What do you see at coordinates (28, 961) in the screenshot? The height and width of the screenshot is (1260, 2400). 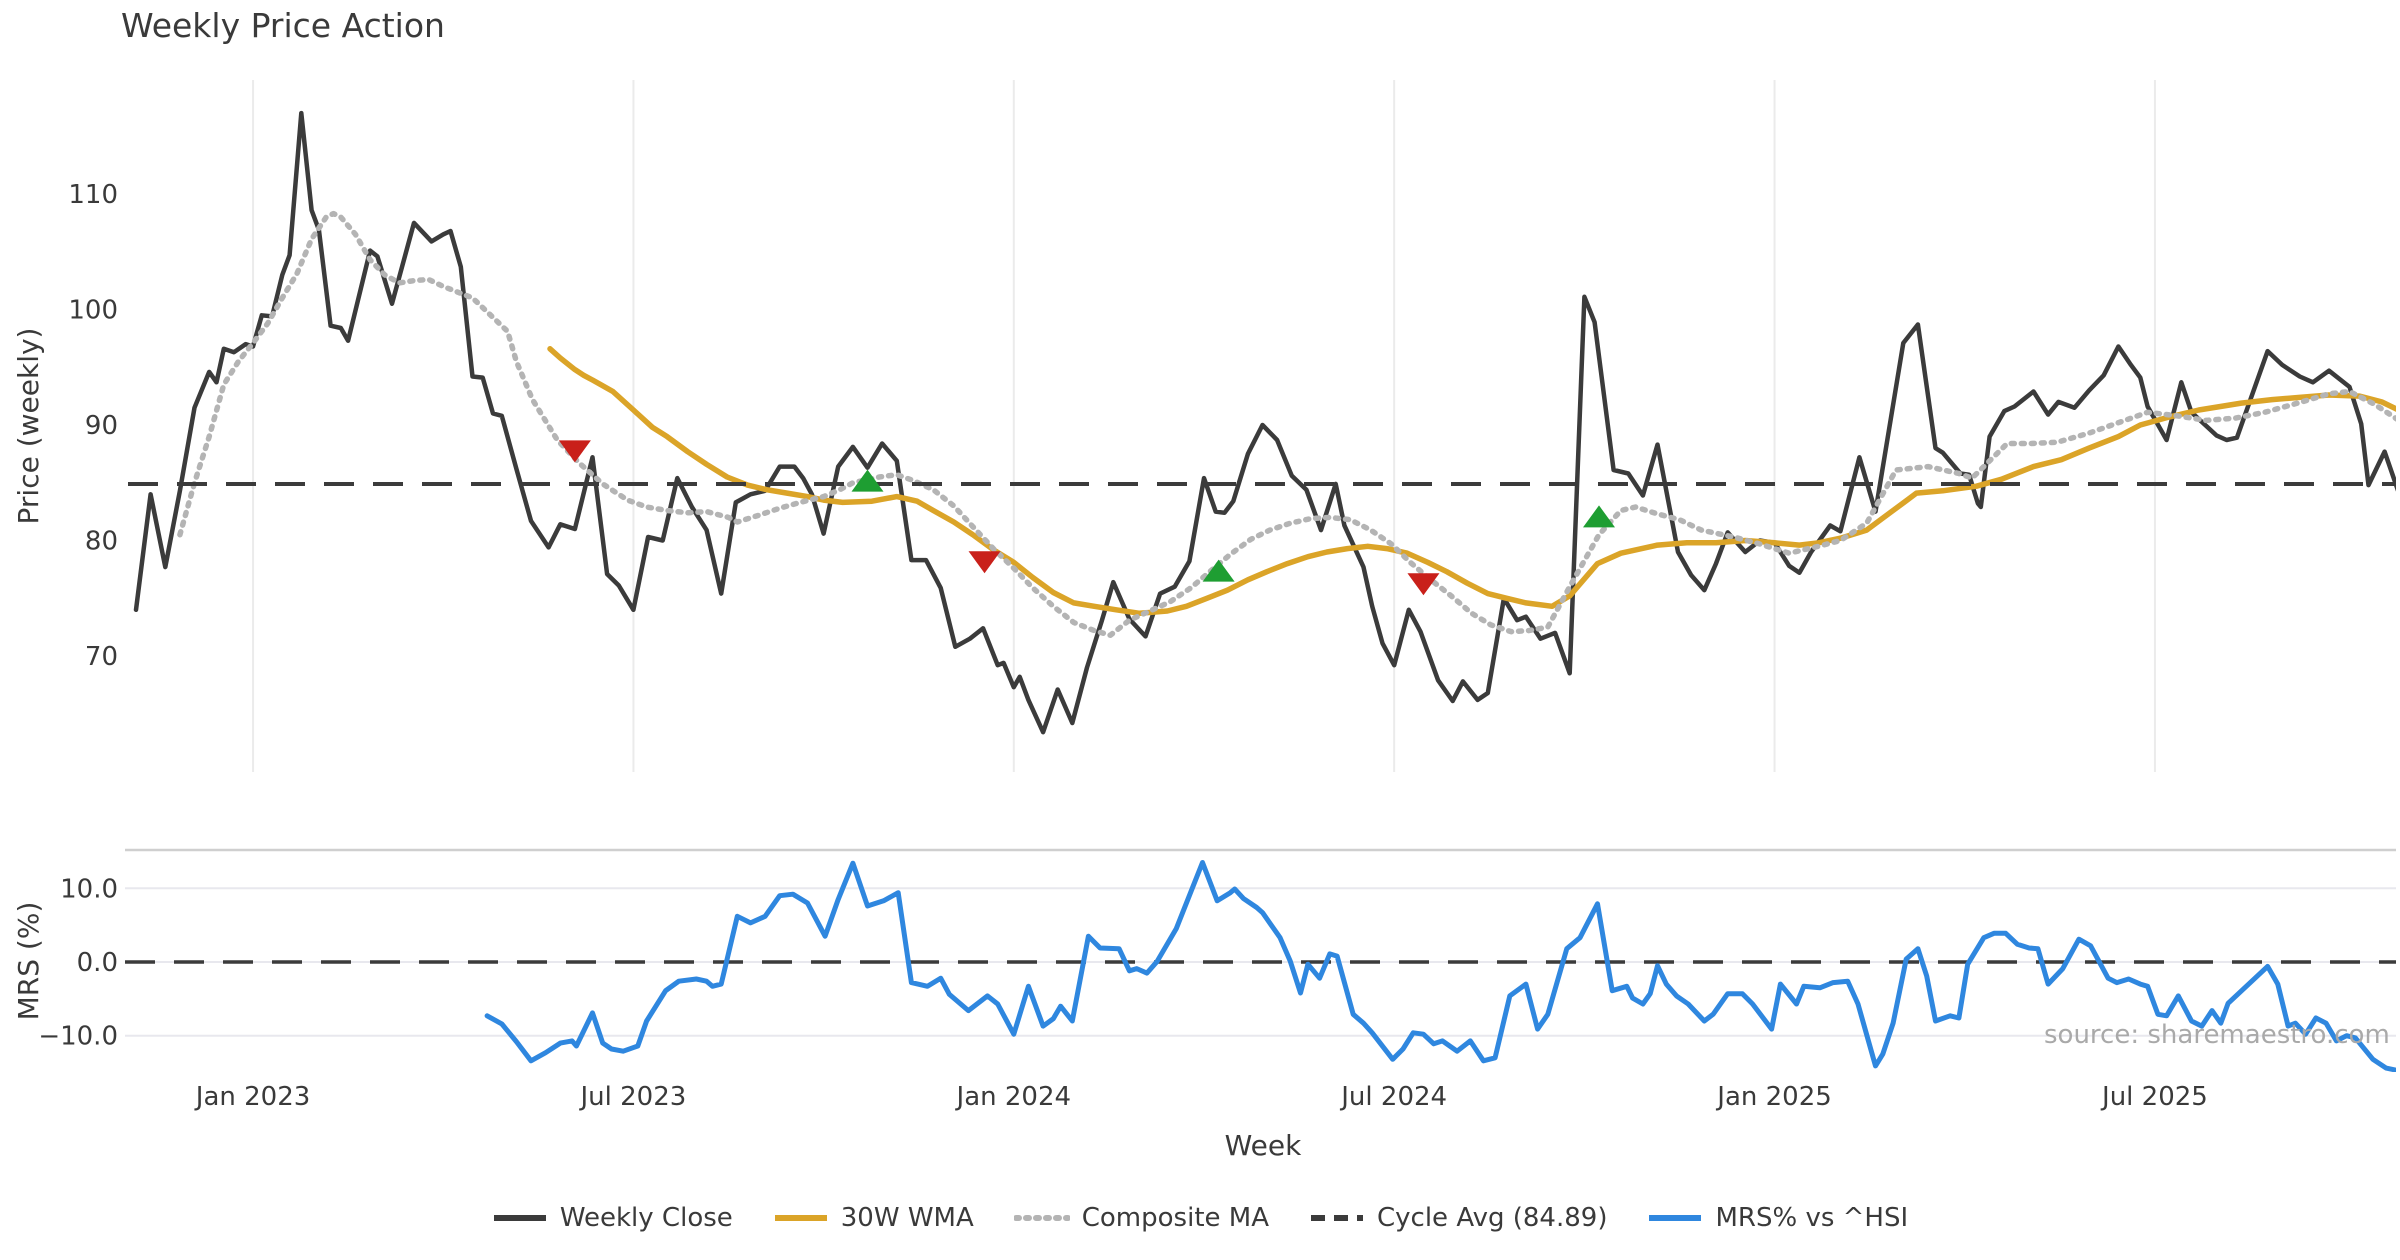 I see `mrs-axis-label: MRS (%)` at bounding box center [28, 961].